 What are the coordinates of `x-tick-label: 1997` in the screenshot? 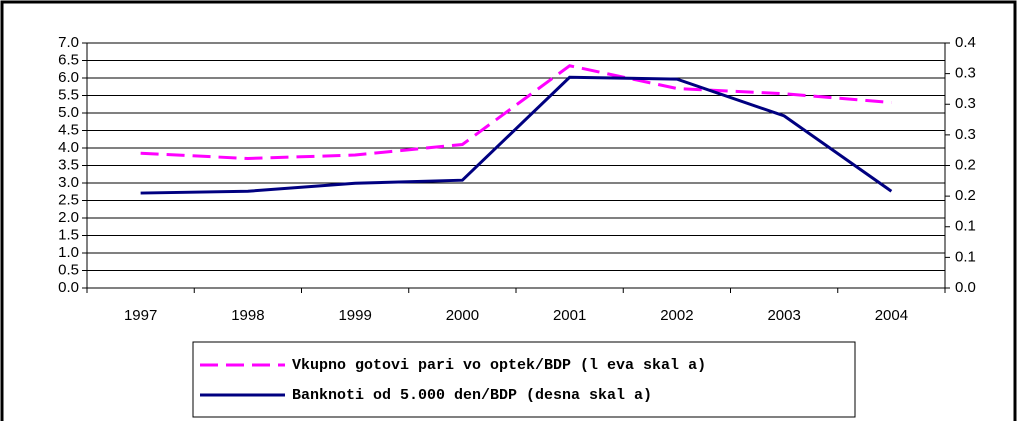 It's located at (140, 315).